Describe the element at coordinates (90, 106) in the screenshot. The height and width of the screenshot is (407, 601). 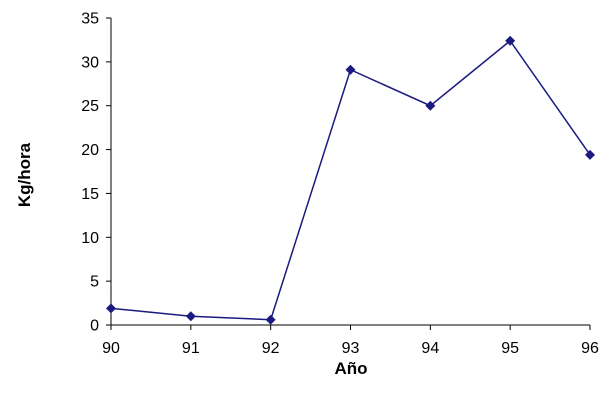
I see `y-tick-label: 25` at that location.